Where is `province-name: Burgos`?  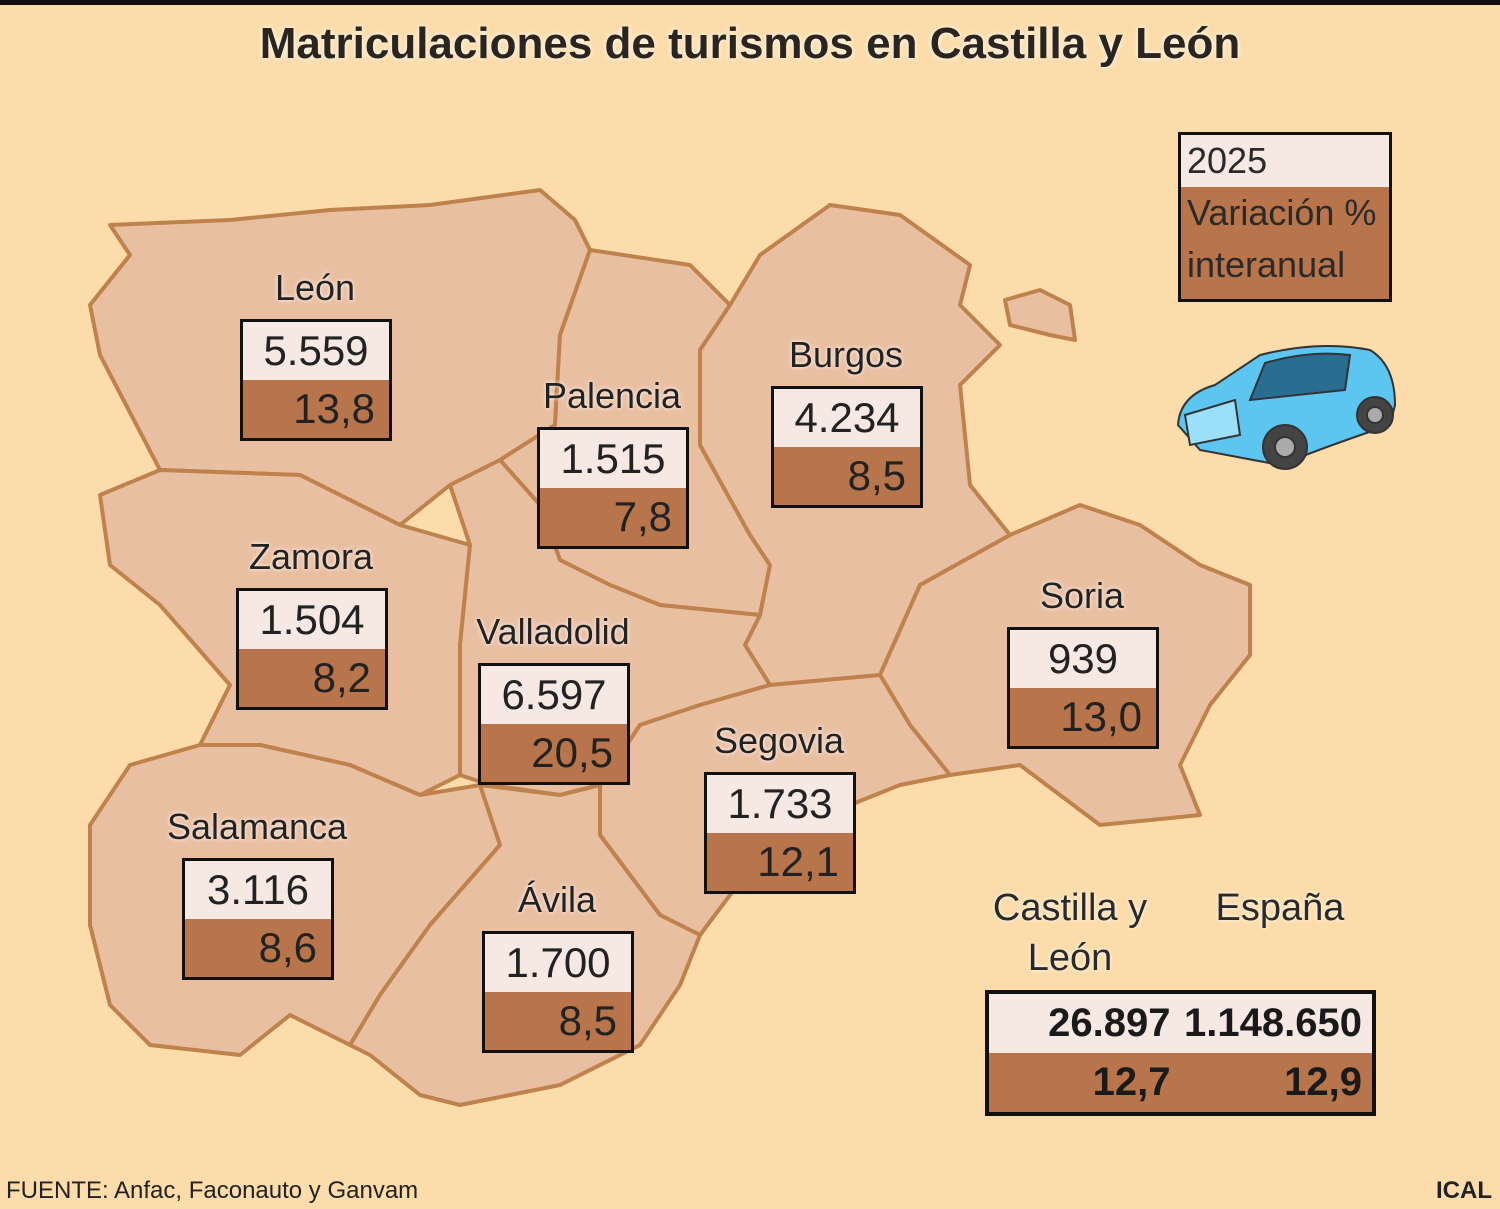 province-name: Burgos is located at coordinates (846, 354).